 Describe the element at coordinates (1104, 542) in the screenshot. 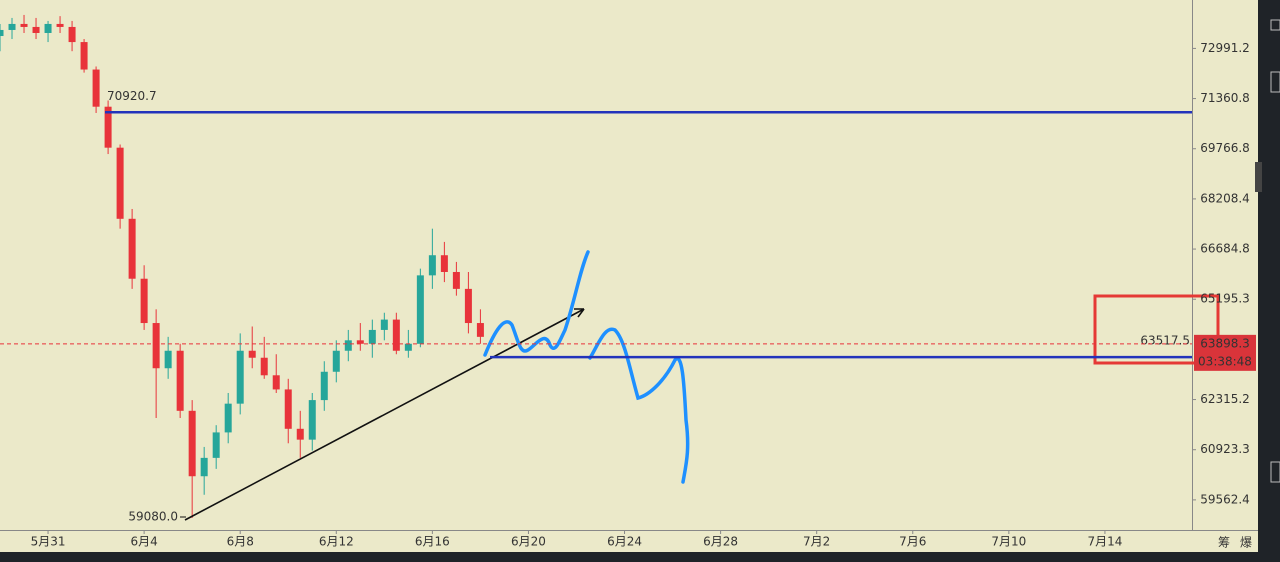

I see `x-tick-label: 7月14` at that location.